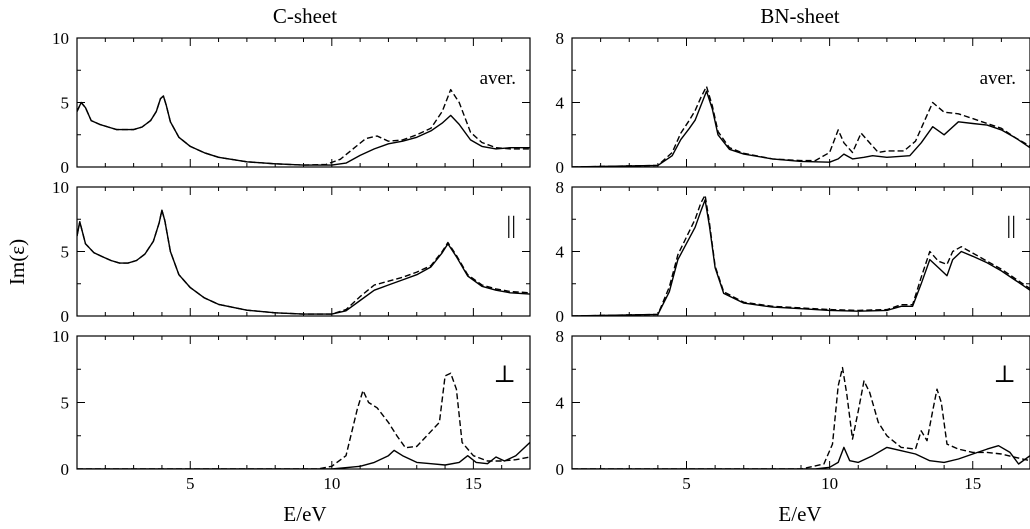  I want to click on panel-c-parallel: 0 5 10 ||, so click(291, 252).